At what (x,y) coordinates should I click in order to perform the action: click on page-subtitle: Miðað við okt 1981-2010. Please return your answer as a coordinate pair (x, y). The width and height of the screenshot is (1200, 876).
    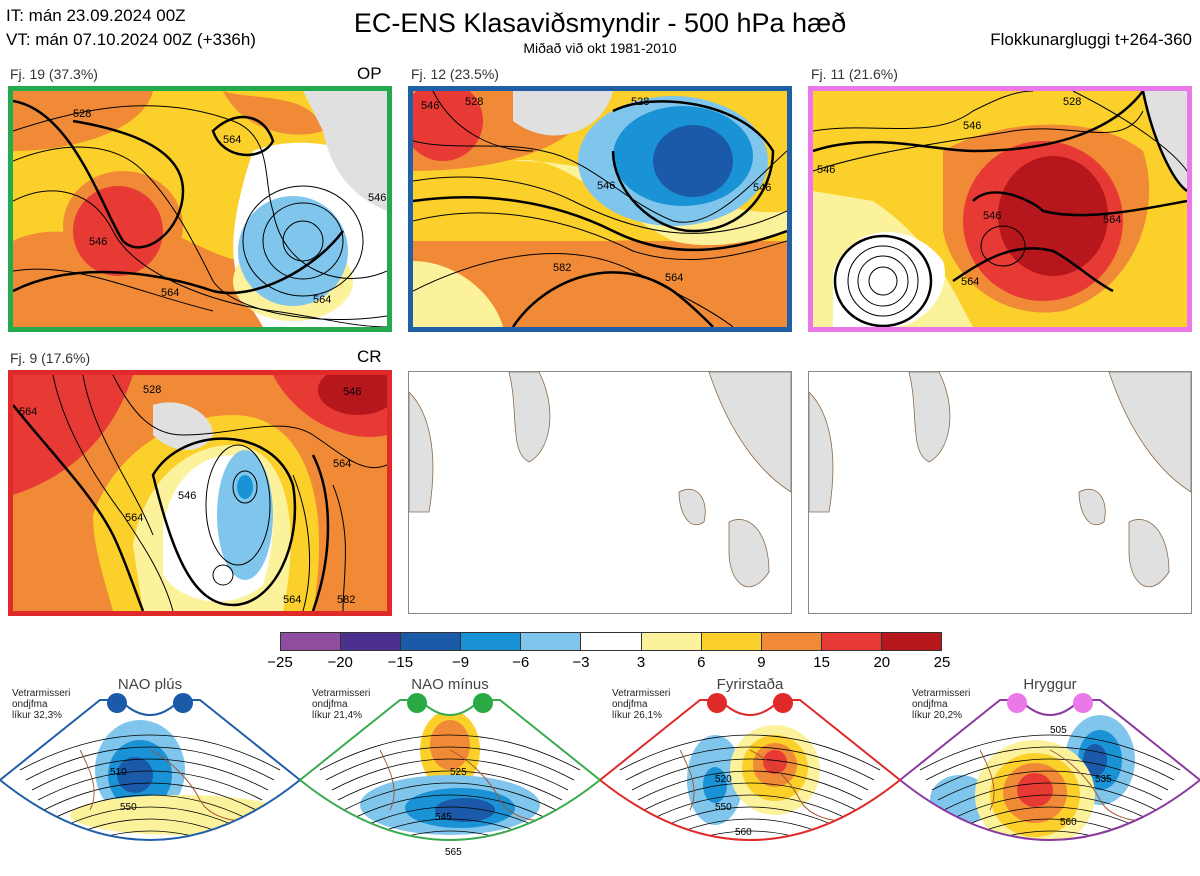
    Looking at the image, I should click on (600, 48).